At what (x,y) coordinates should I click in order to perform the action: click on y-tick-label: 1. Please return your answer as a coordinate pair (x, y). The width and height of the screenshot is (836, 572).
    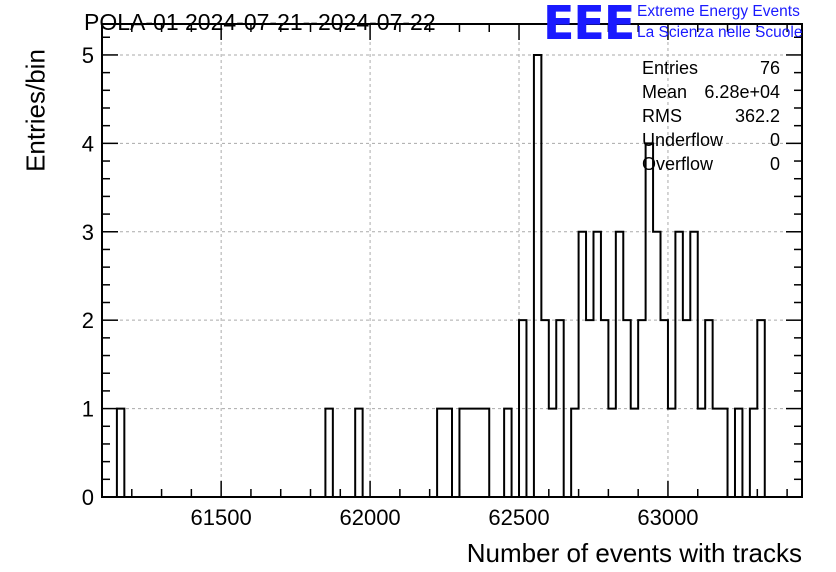
    Looking at the image, I should click on (88, 409).